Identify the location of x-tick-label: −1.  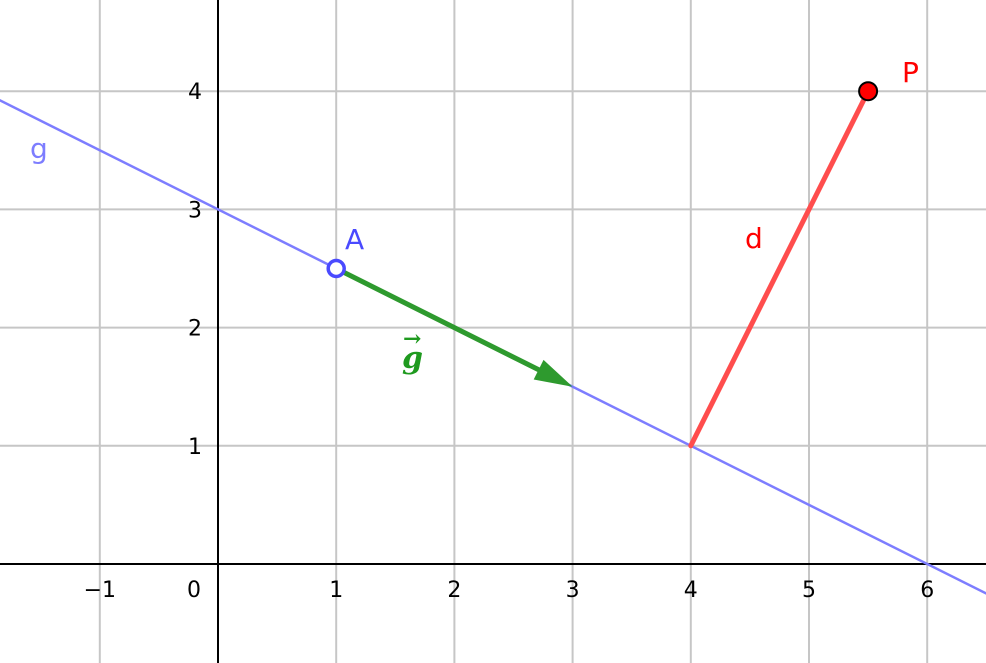
(100, 590).